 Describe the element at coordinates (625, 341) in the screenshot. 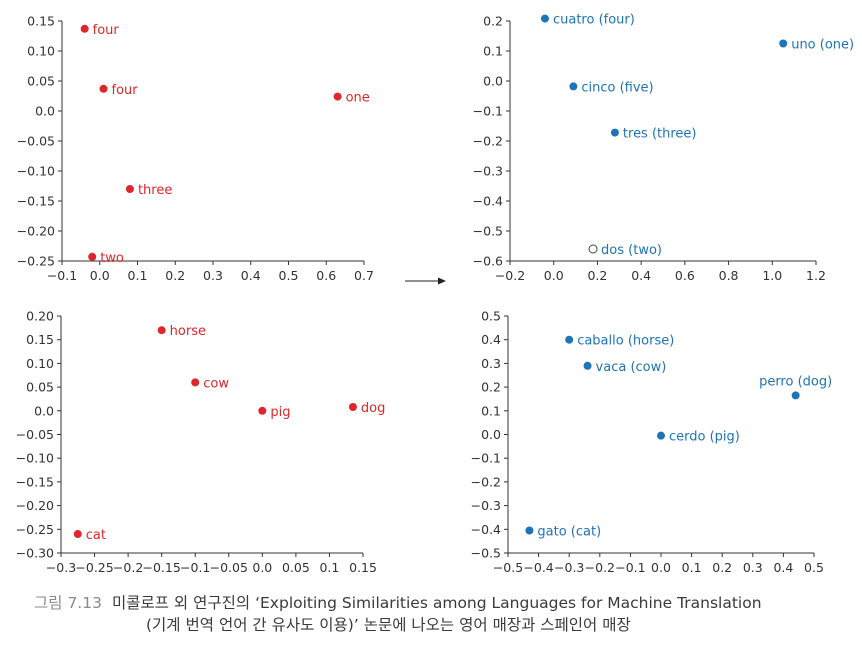

I see `data-point-label: caballo (horse)` at that location.